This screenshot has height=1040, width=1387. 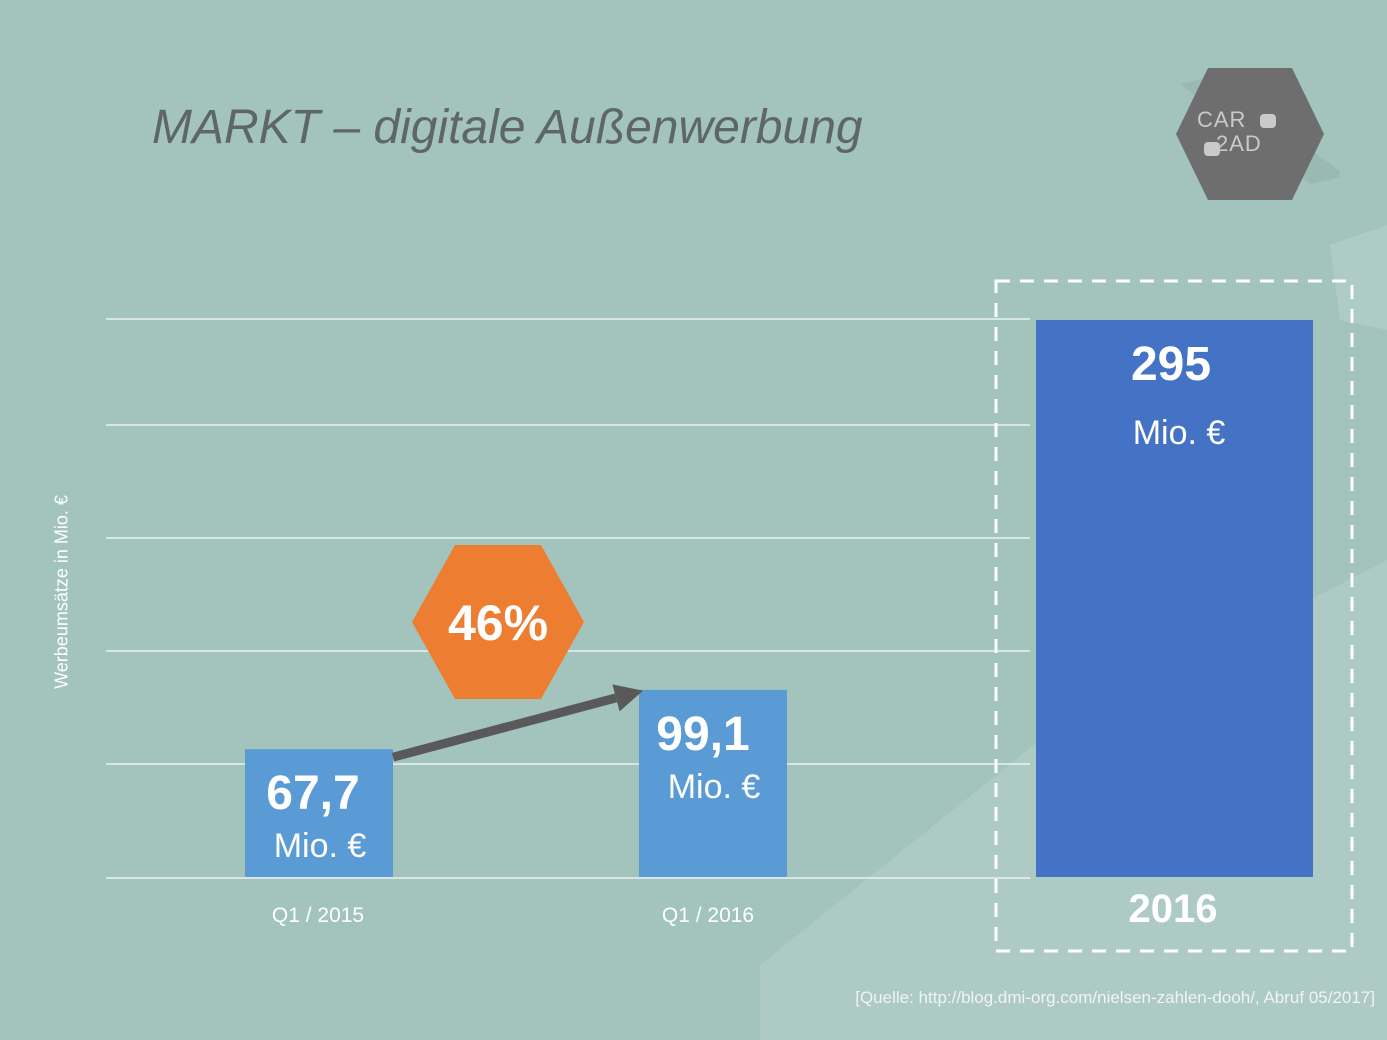 What do you see at coordinates (702, 734) in the screenshot?
I see `bar-value-label: 99,1` at bounding box center [702, 734].